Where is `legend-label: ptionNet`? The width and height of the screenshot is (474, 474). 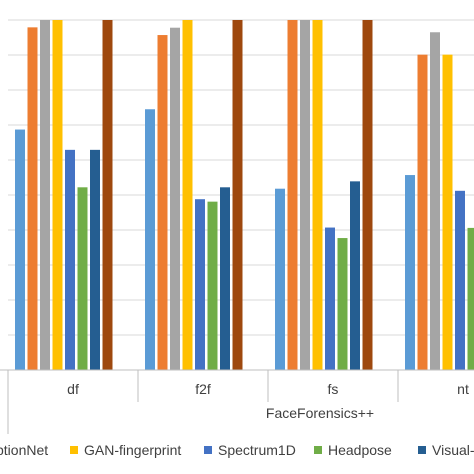
legend-label: ptionNet is located at coordinates (24, 450).